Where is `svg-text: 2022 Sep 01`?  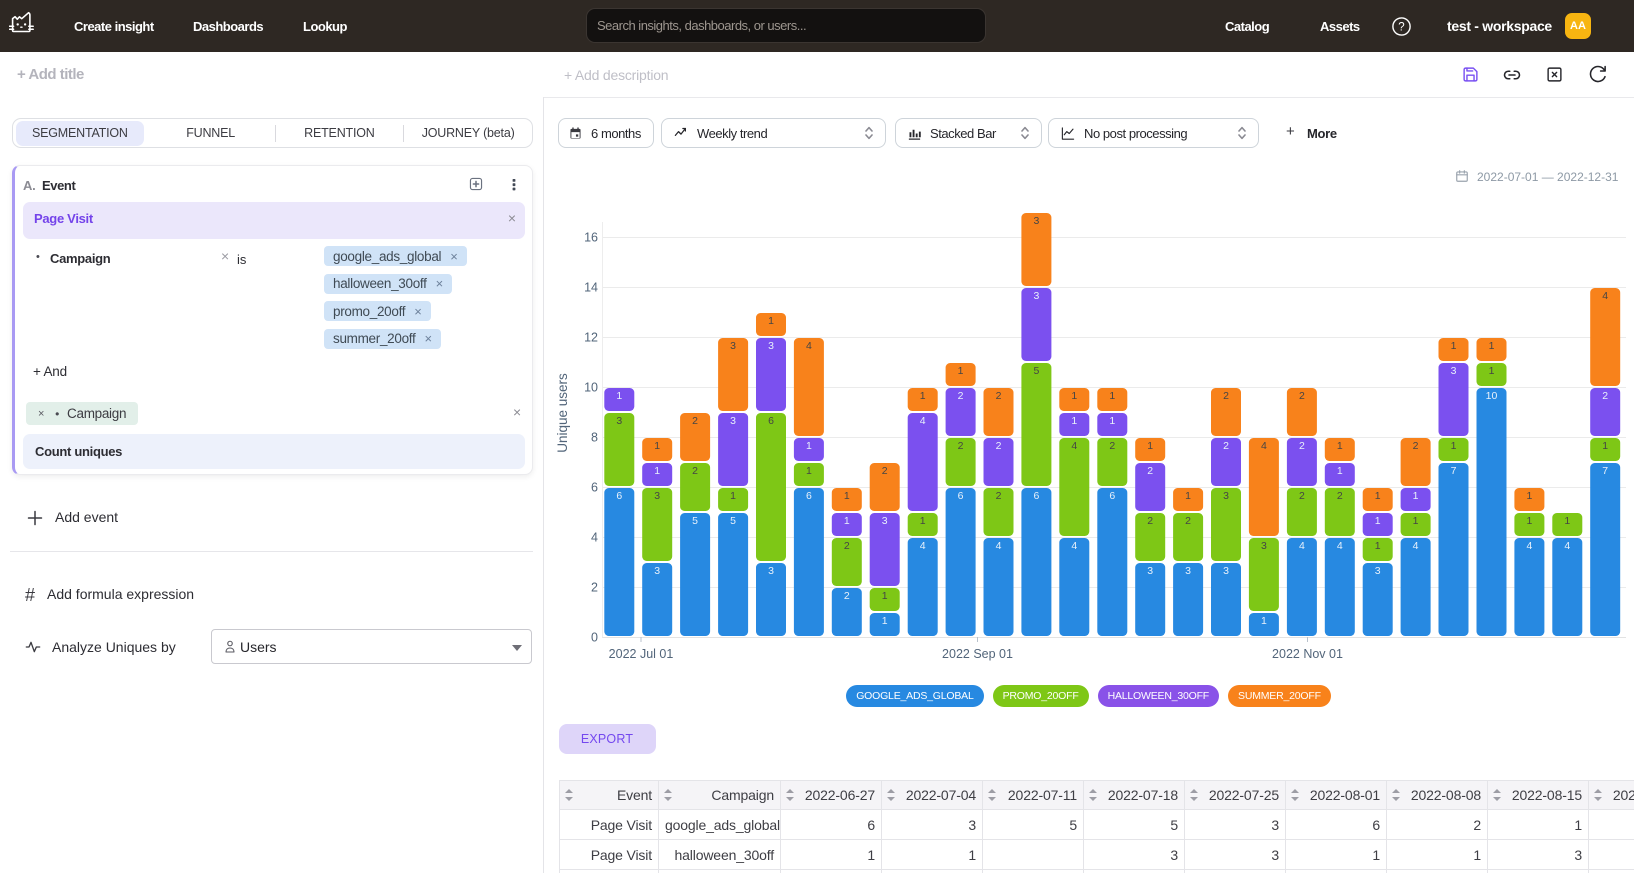 svg-text: 2022 Sep 01 is located at coordinates (977, 654).